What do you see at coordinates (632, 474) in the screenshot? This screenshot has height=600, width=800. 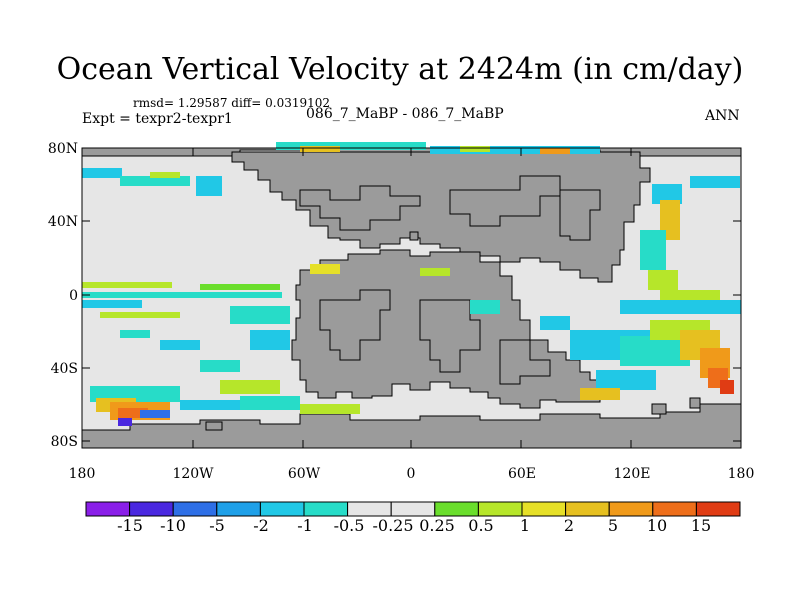 I see `lon-label-120e: 120E` at bounding box center [632, 474].